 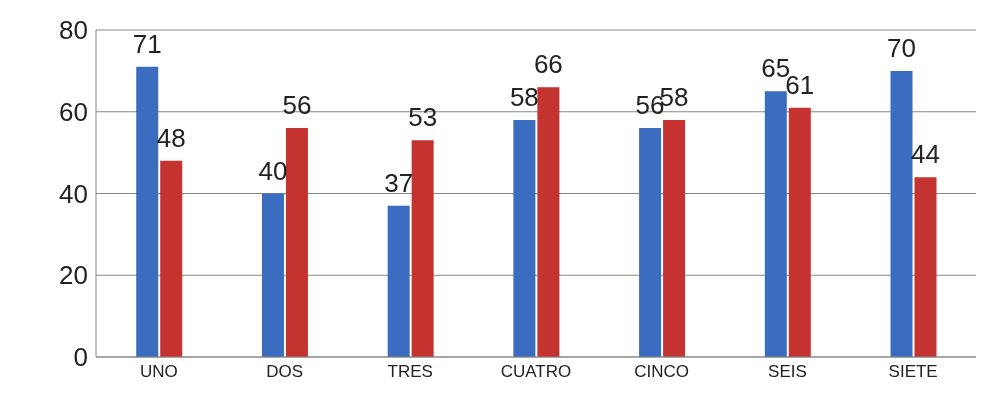 I want to click on x-tick-label: TRES, so click(x=410, y=372).